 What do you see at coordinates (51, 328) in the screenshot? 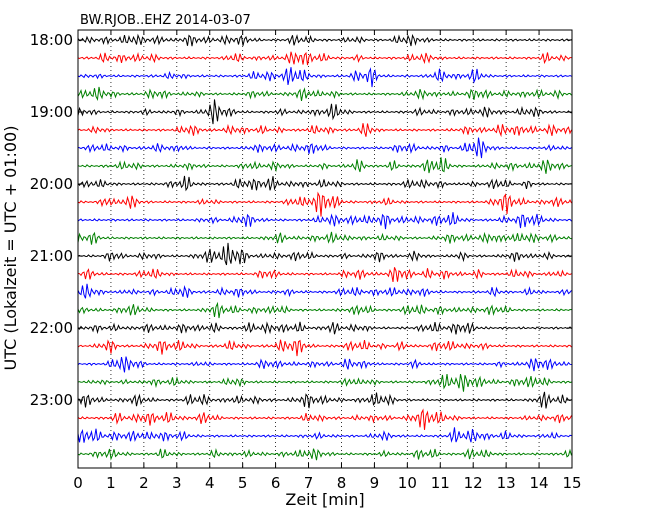
I see `y-tick-label: 22:00` at bounding box center [51, 328].